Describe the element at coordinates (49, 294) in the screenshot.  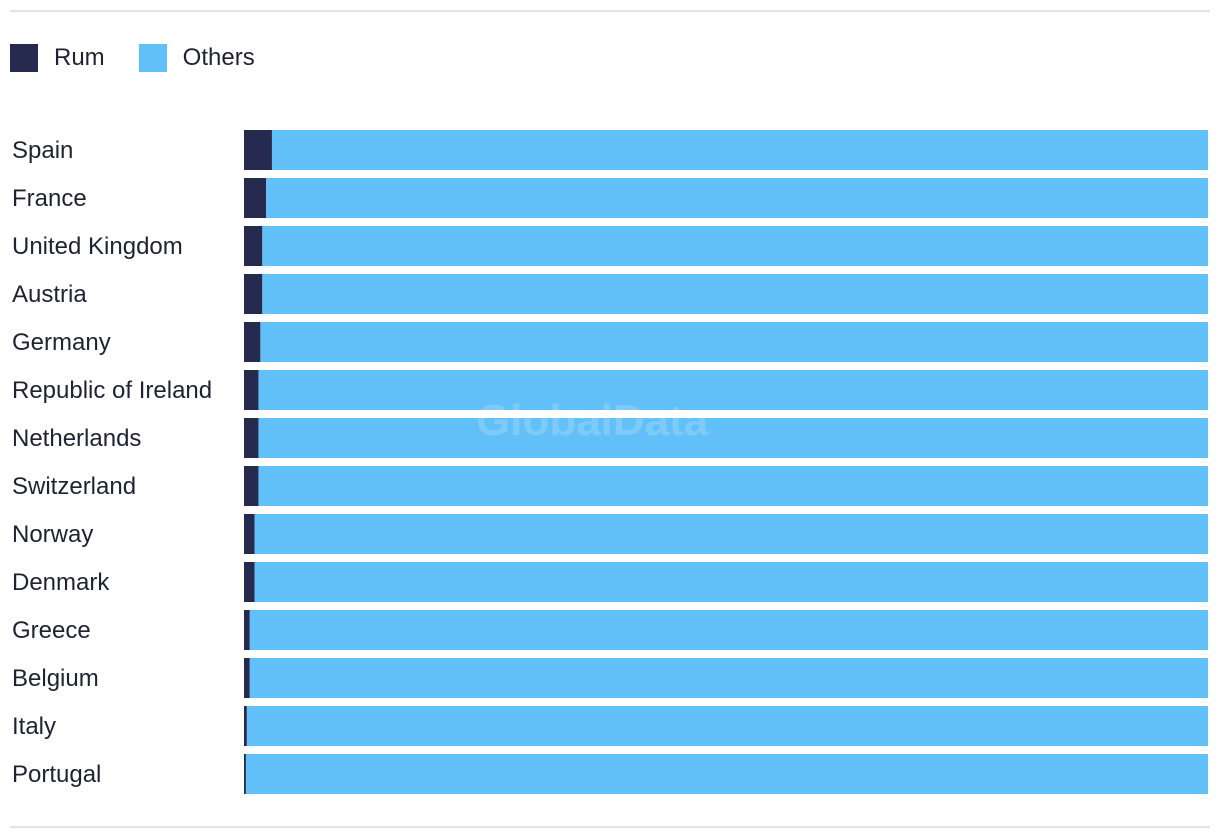
I see `category-label-austria: Austria` at that location.